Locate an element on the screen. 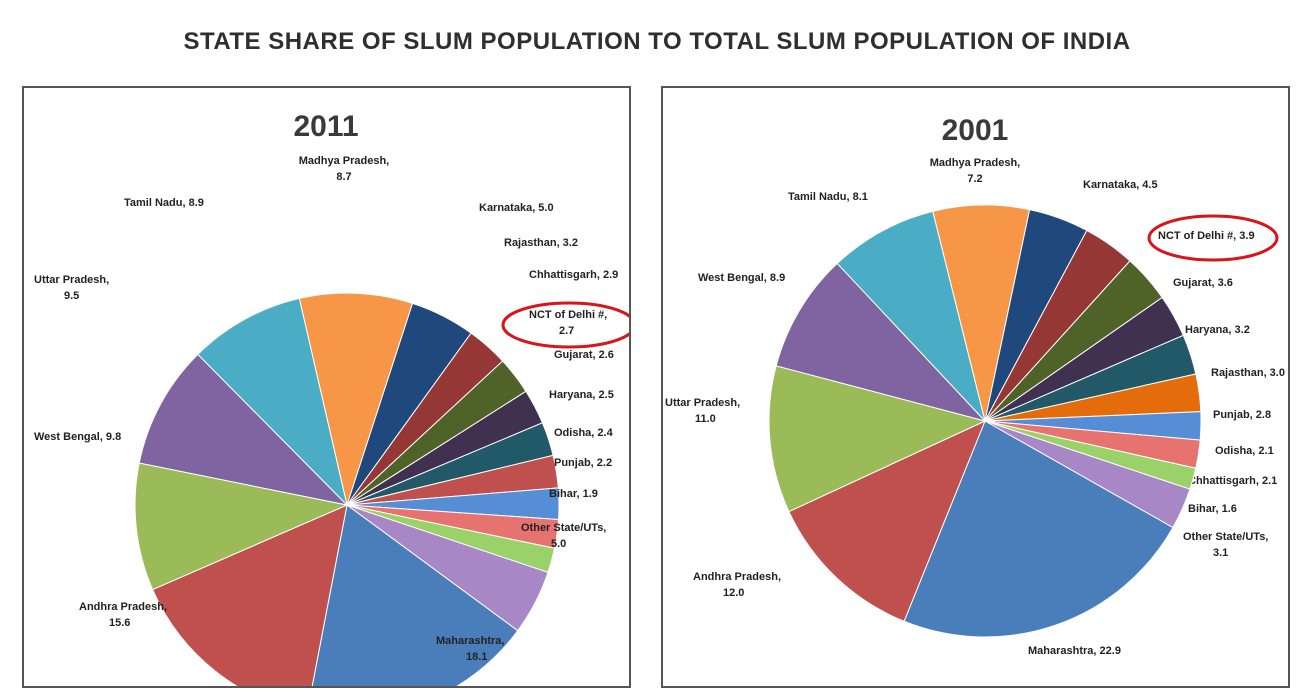 The width and height of the screenshot is (1314, 697). slice-label-haryana-3-2: Haryana, 3.2 is located at coordinates (1217, 330).